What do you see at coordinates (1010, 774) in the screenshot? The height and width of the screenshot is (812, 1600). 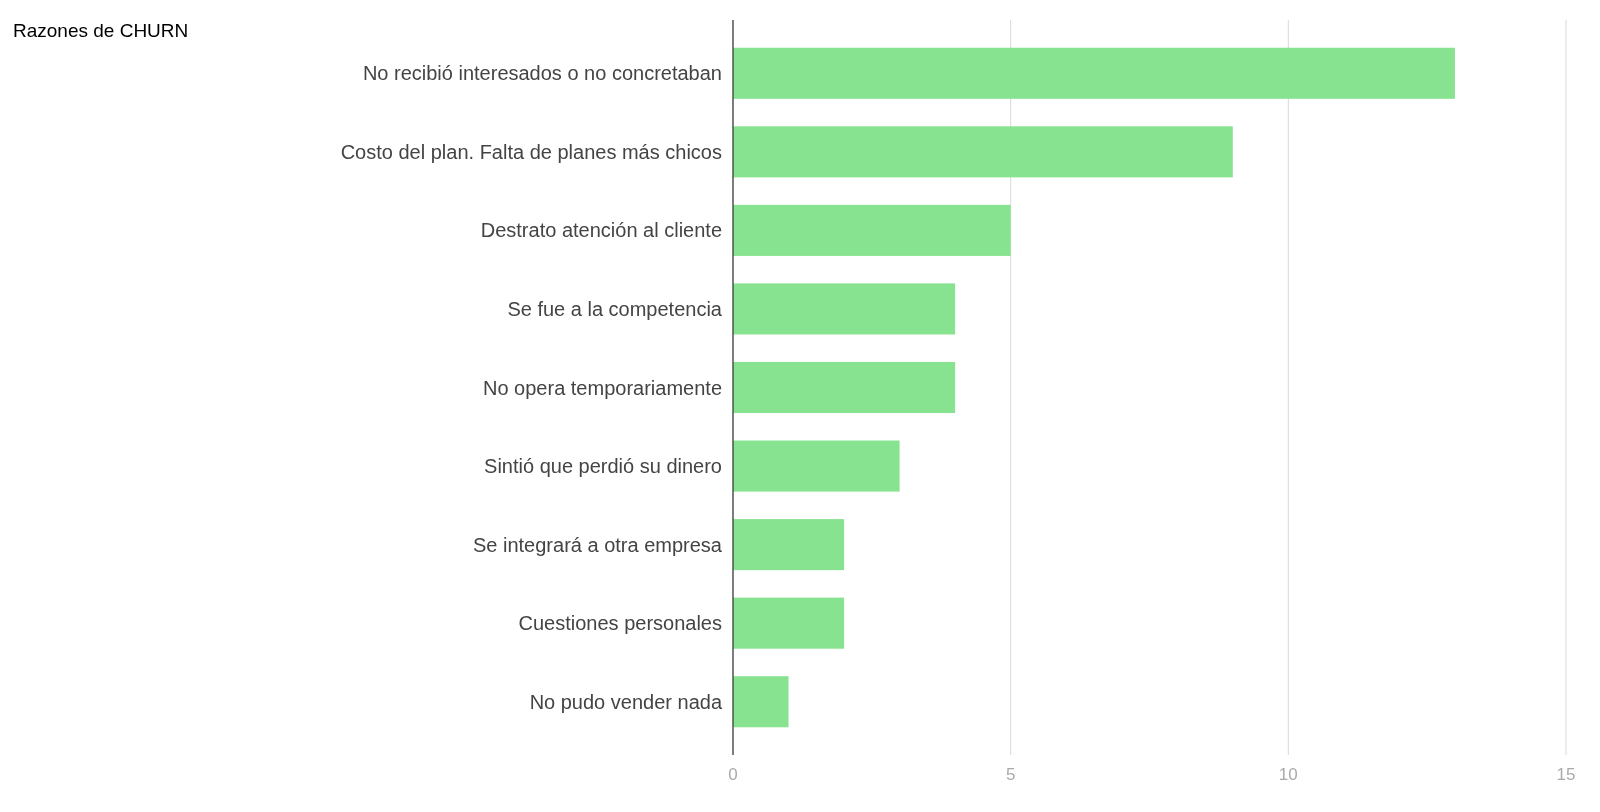 I see `x-tick-label: 5` at bounding box center [1010, 774].